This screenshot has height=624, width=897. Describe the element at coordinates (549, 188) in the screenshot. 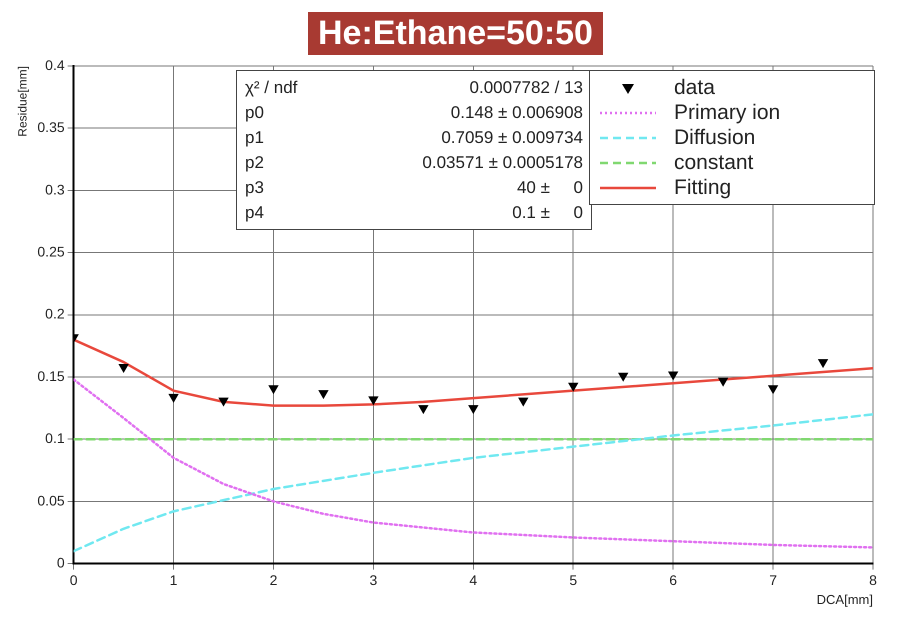

I see `annotation: 40 ± 0` at that location.